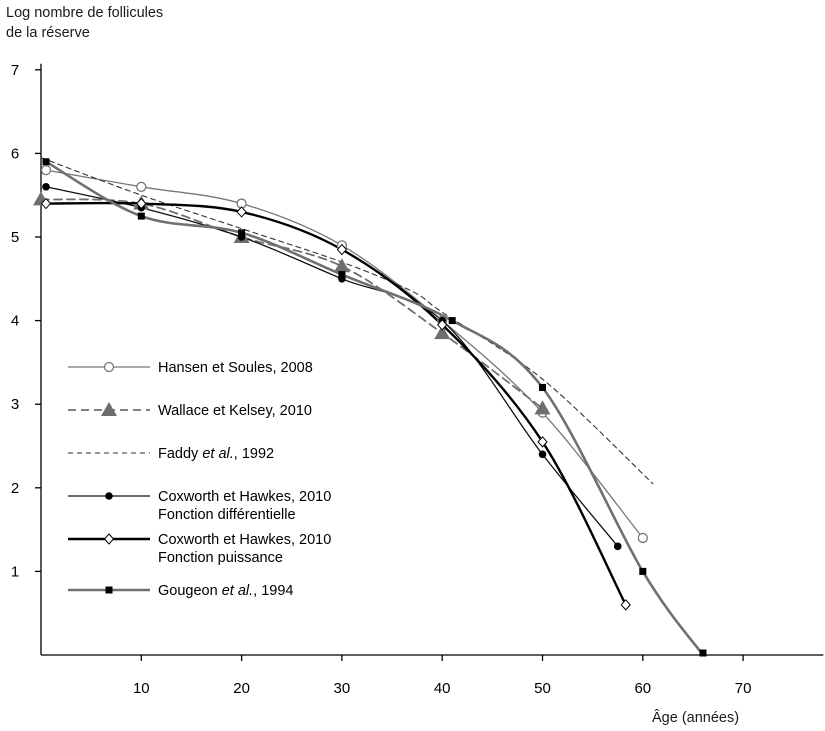  I want to click on legend-label-5-line2: Fonction puissance, so click(220, 558).